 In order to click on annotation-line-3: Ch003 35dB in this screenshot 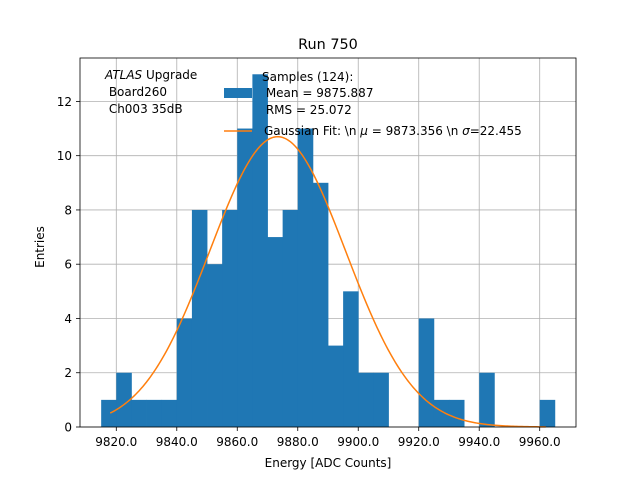, I will do `click(144, 109)`.